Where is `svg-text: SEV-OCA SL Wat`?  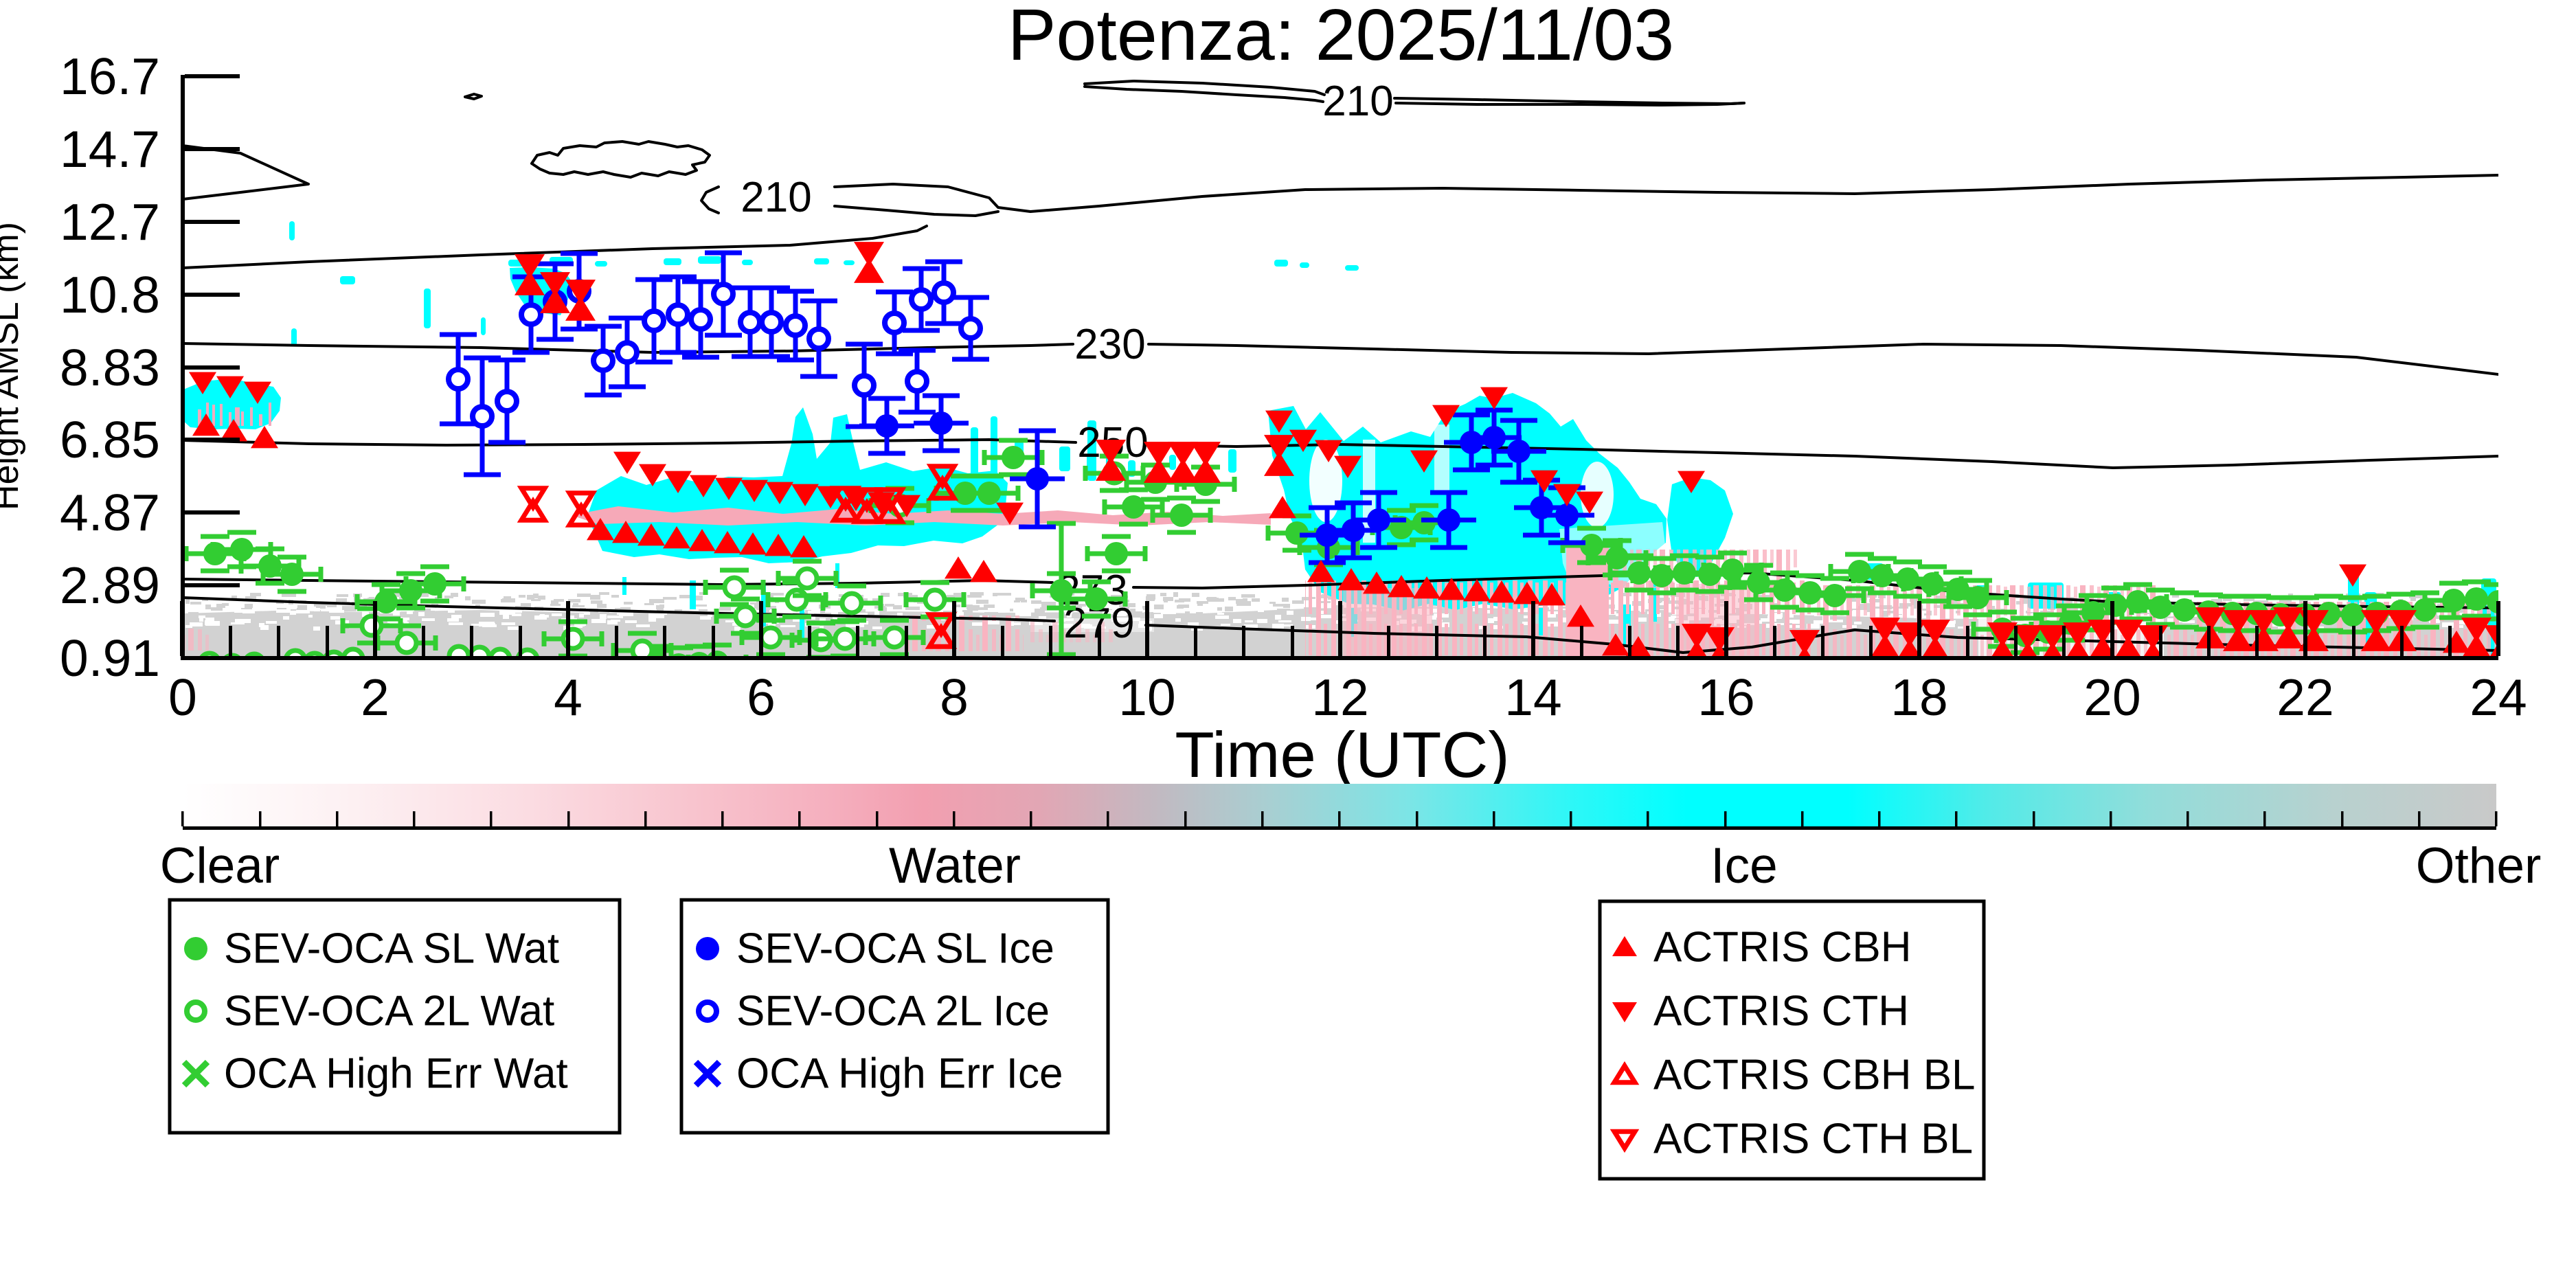
svg-text: SEV-OCA SL Wat is located at coordinates (391, 949).